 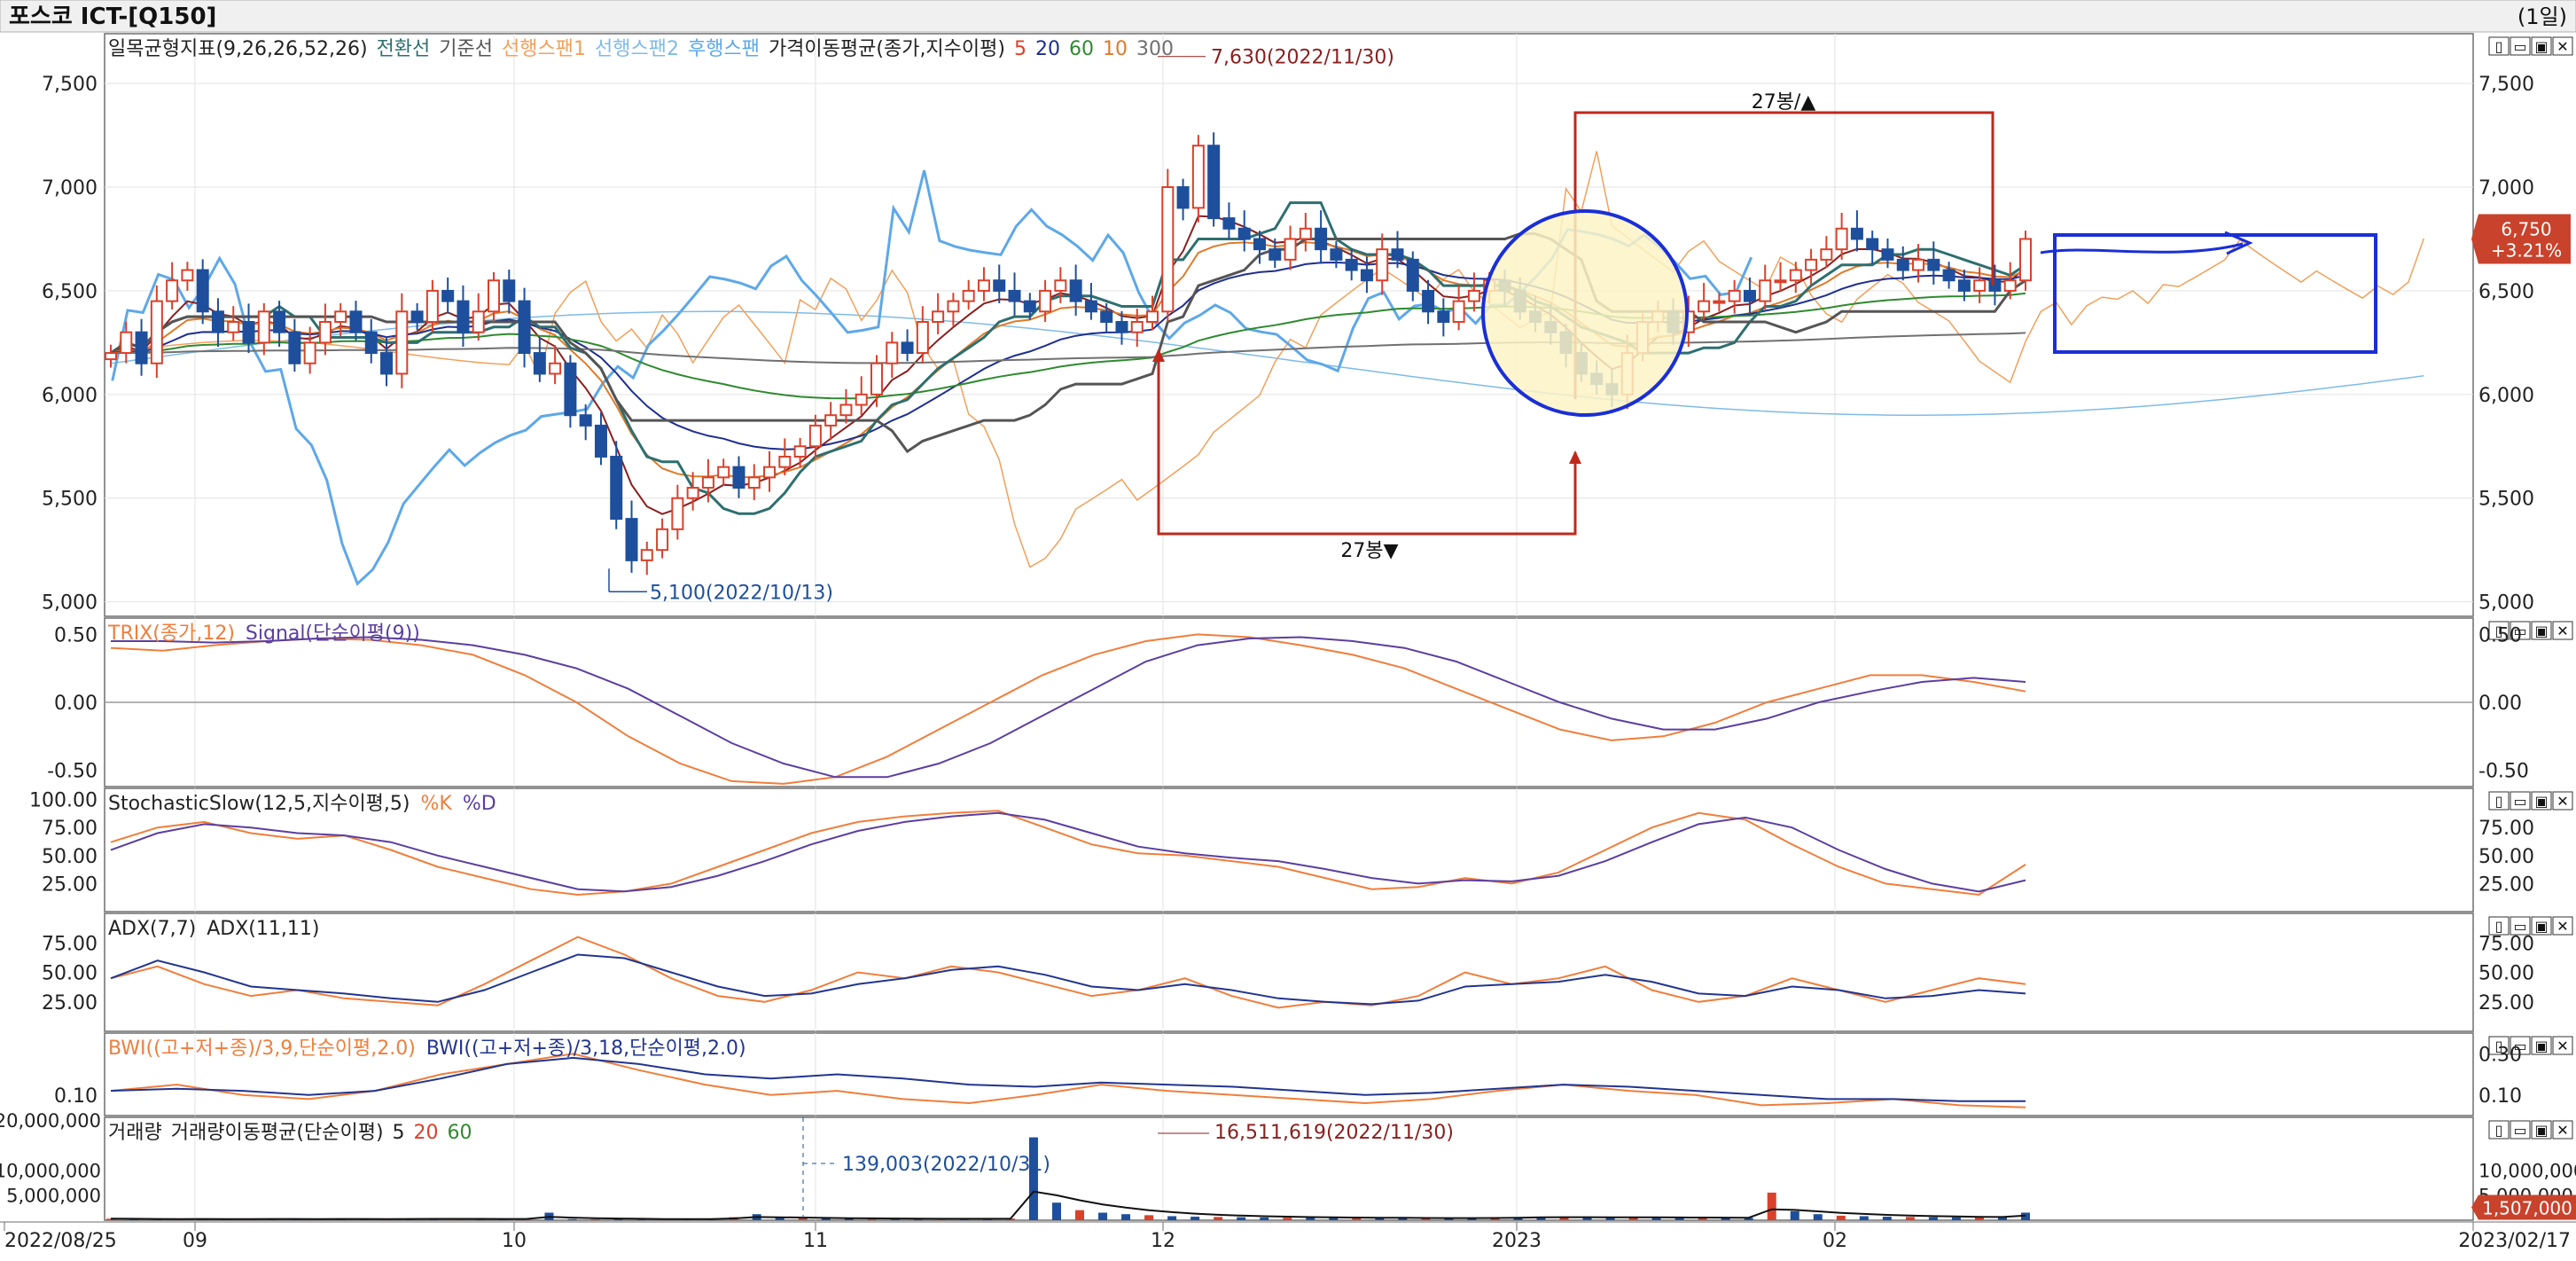 What do you see at coordinates (724, 49) in the screenshot?
I see `price-legend-item: 후행스팬` at bounding box center [724, 49].